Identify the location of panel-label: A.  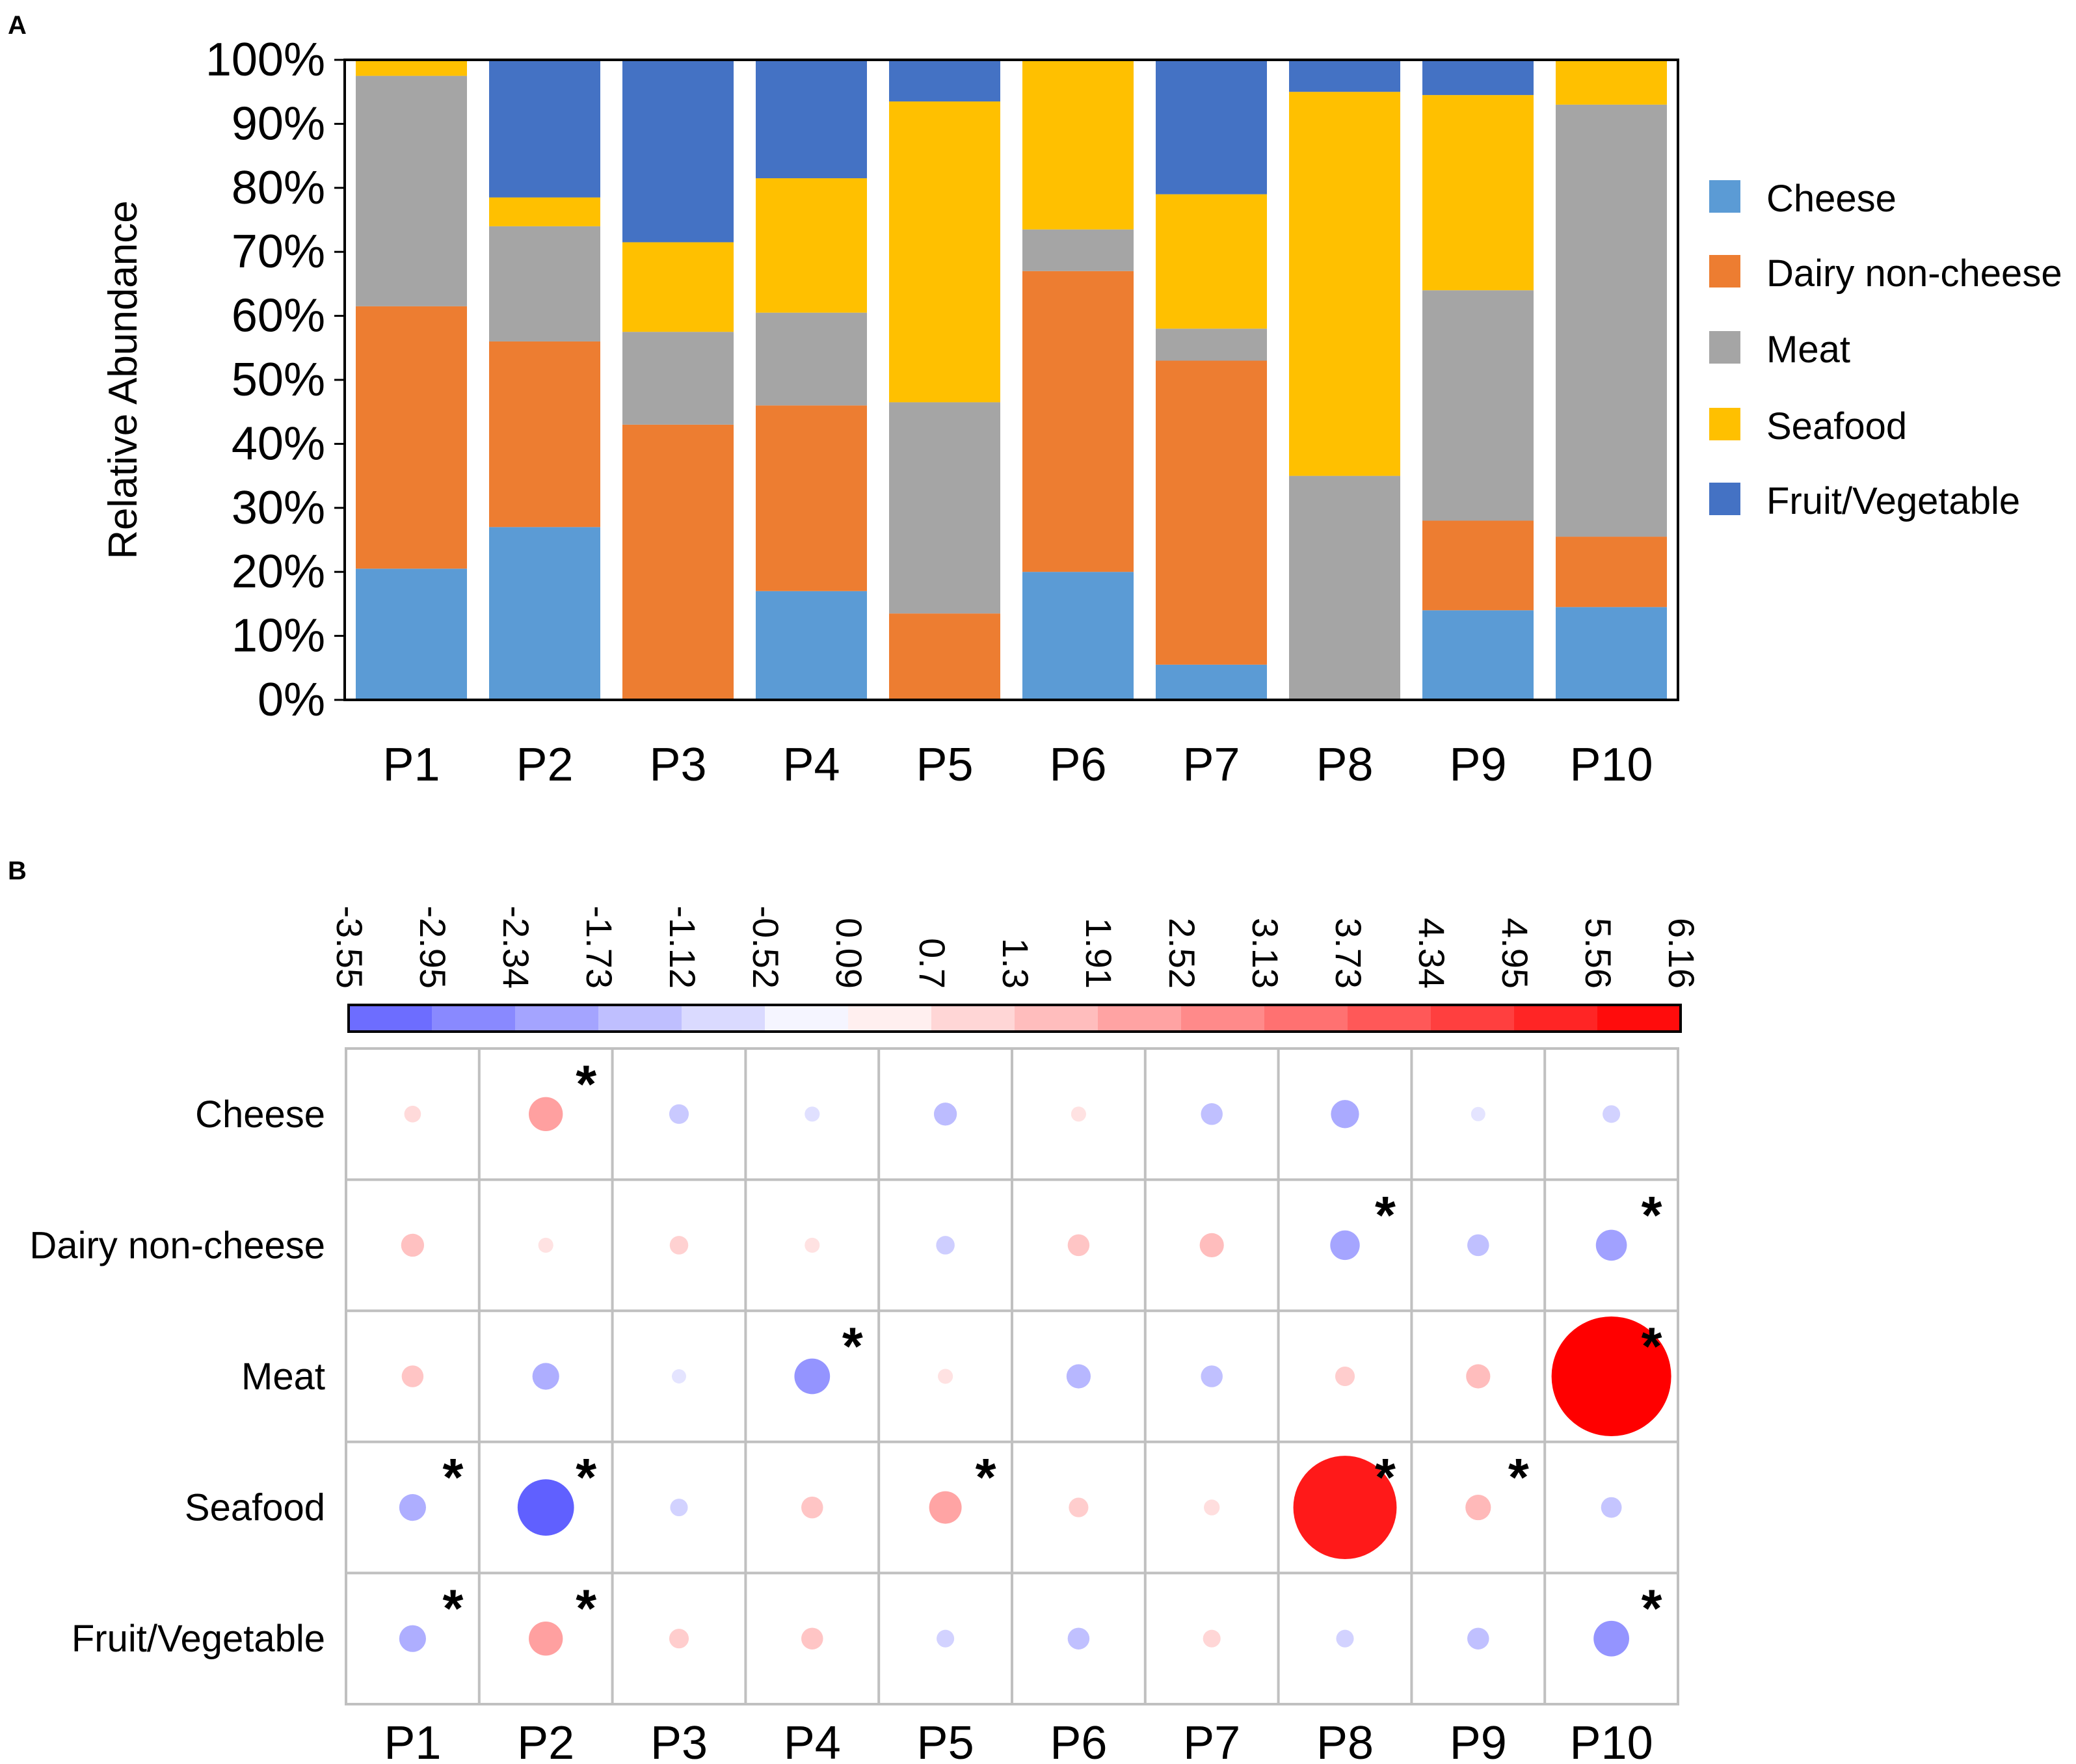
(17, 25).